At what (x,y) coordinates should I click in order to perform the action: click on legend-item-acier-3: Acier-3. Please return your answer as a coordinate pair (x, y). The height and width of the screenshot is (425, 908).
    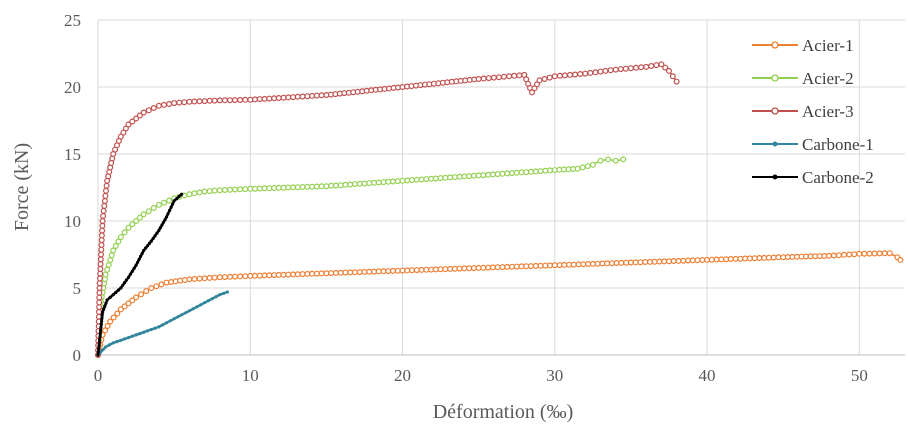
    Looking at the image, I should click on (803, 111).